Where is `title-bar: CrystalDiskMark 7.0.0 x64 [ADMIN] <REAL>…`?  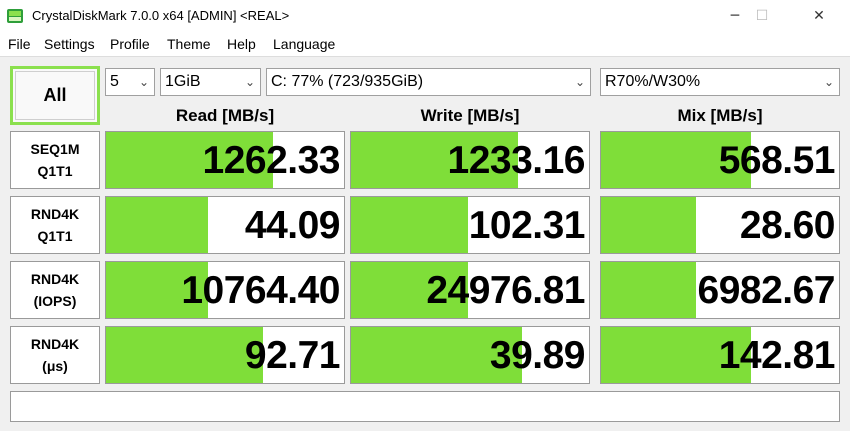 title-bar: CrystalDiskMark 7.0.0 x64 [ADMIN] <REAL>… is located at coordinates (425, 16).